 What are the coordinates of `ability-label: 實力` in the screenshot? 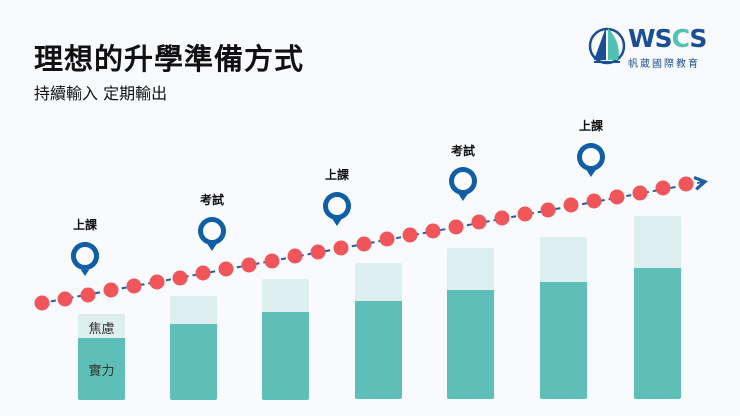 It's located at (101, 371).